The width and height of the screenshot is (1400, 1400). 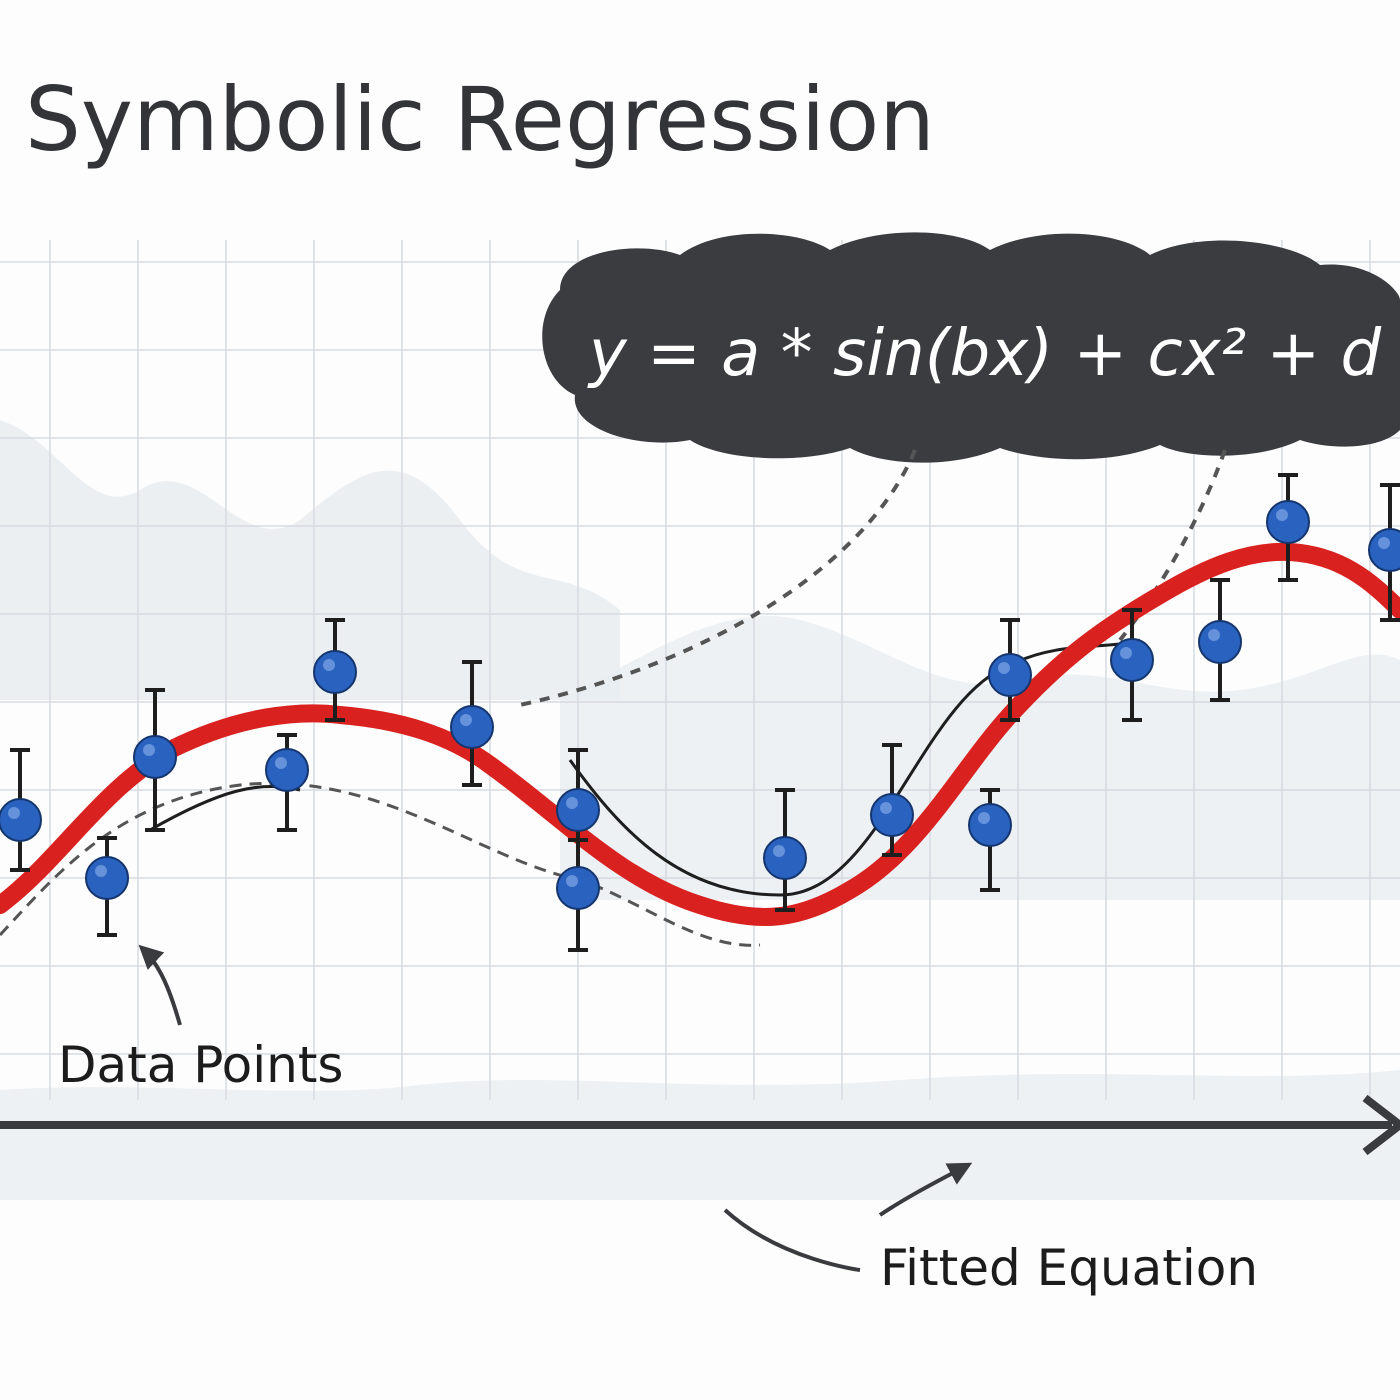 What do you see at coordinates (718, 578) in the screenshot?
I see `connector` at bounding box center [718, 578].